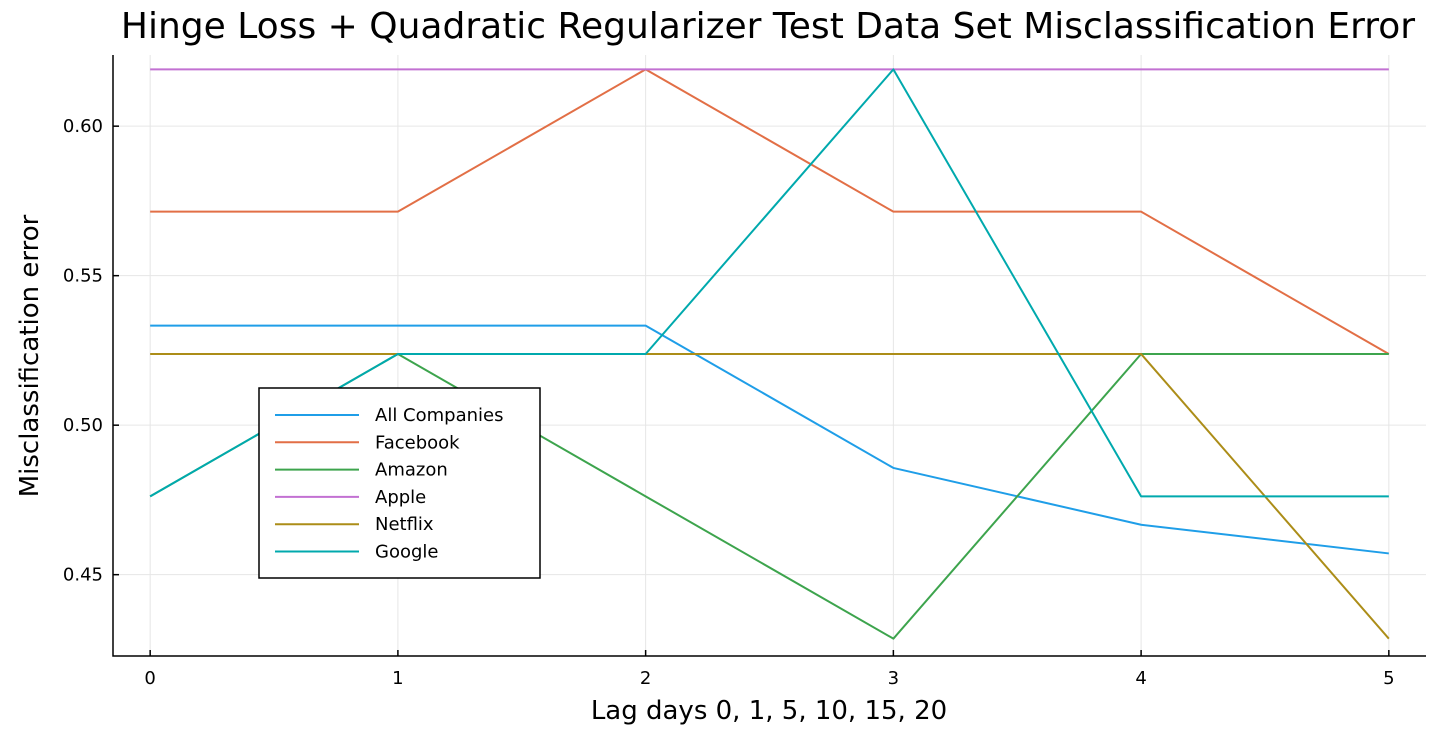 Image resolution: width=1440 pixels, height=732 pixels. Describe the element at coordinates (83, 126) in the screenshot. I see `y-tick-label: 0.60` at that location.